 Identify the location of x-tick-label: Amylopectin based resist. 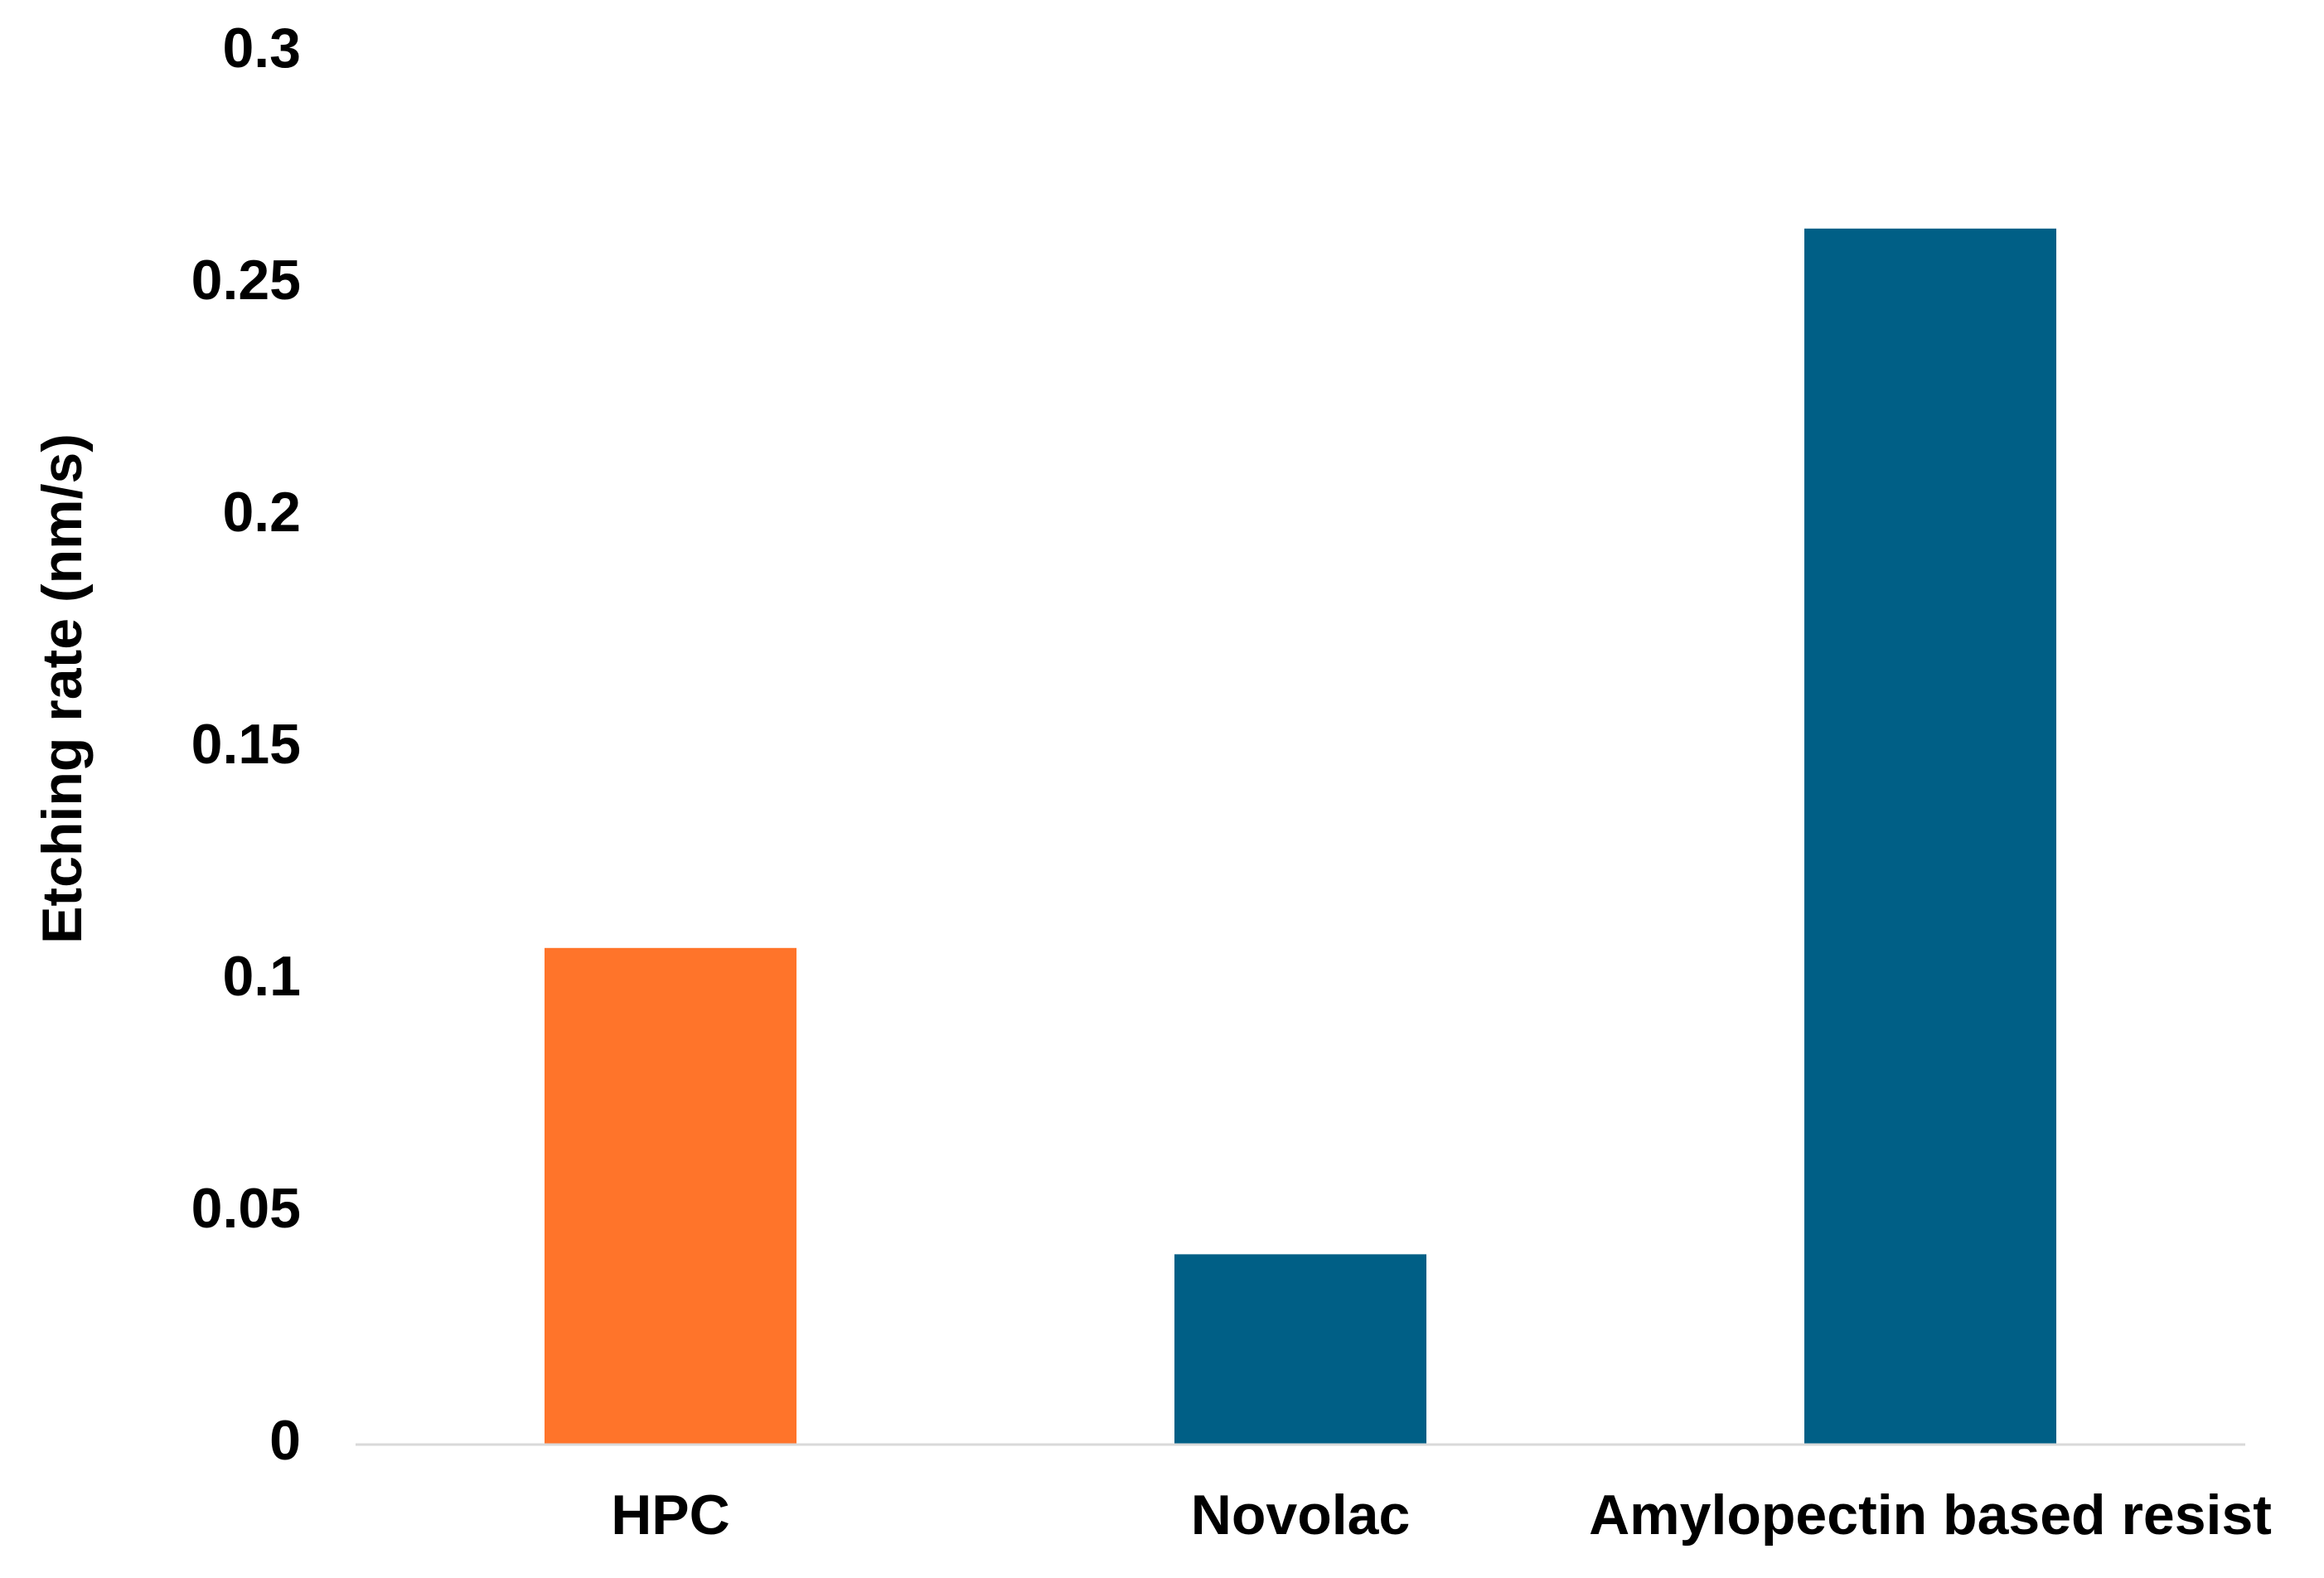
(1930, 1516).